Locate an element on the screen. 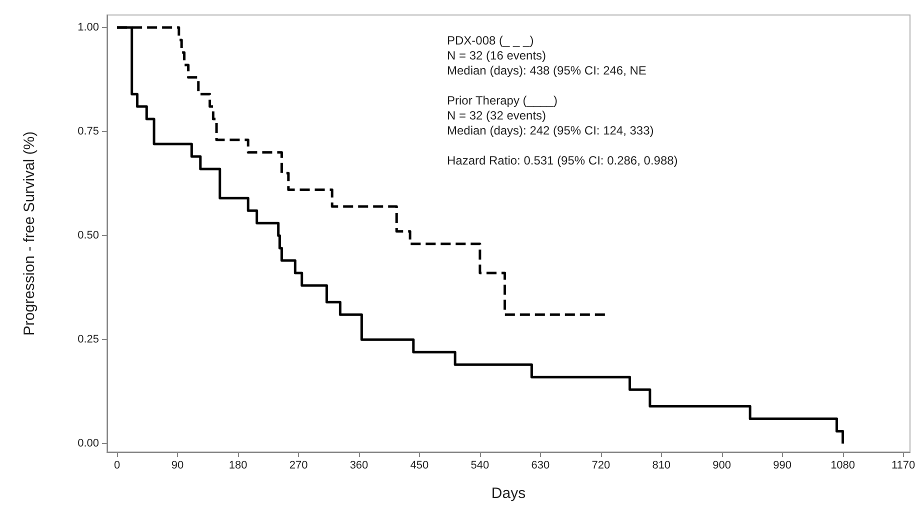  annotation: Prior Therapy (____) N = 32 (32 events) Median (days): 242 (95% CI: 124, 333) is located at coordinates (550, 116).